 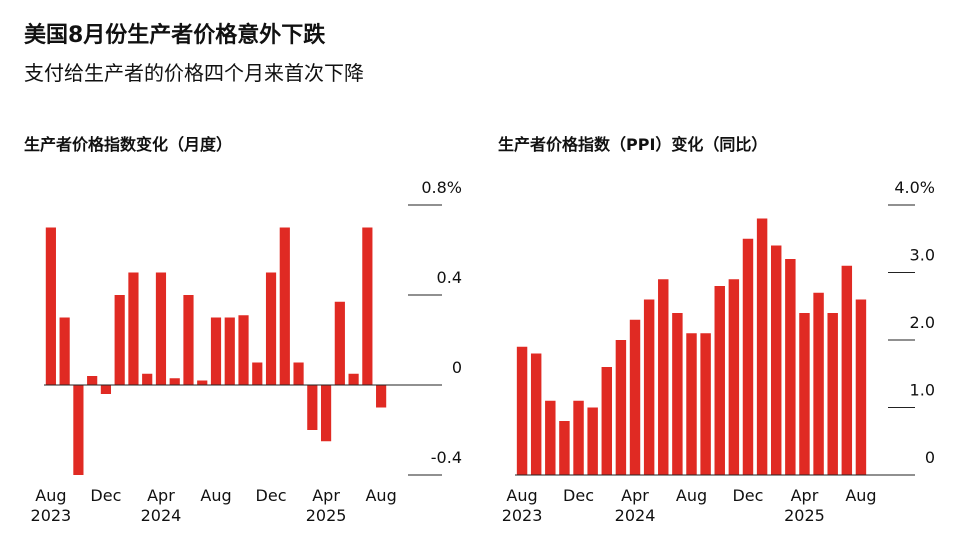 I want to click on y-tick-label: -0.4, so click(x=446, y=457).